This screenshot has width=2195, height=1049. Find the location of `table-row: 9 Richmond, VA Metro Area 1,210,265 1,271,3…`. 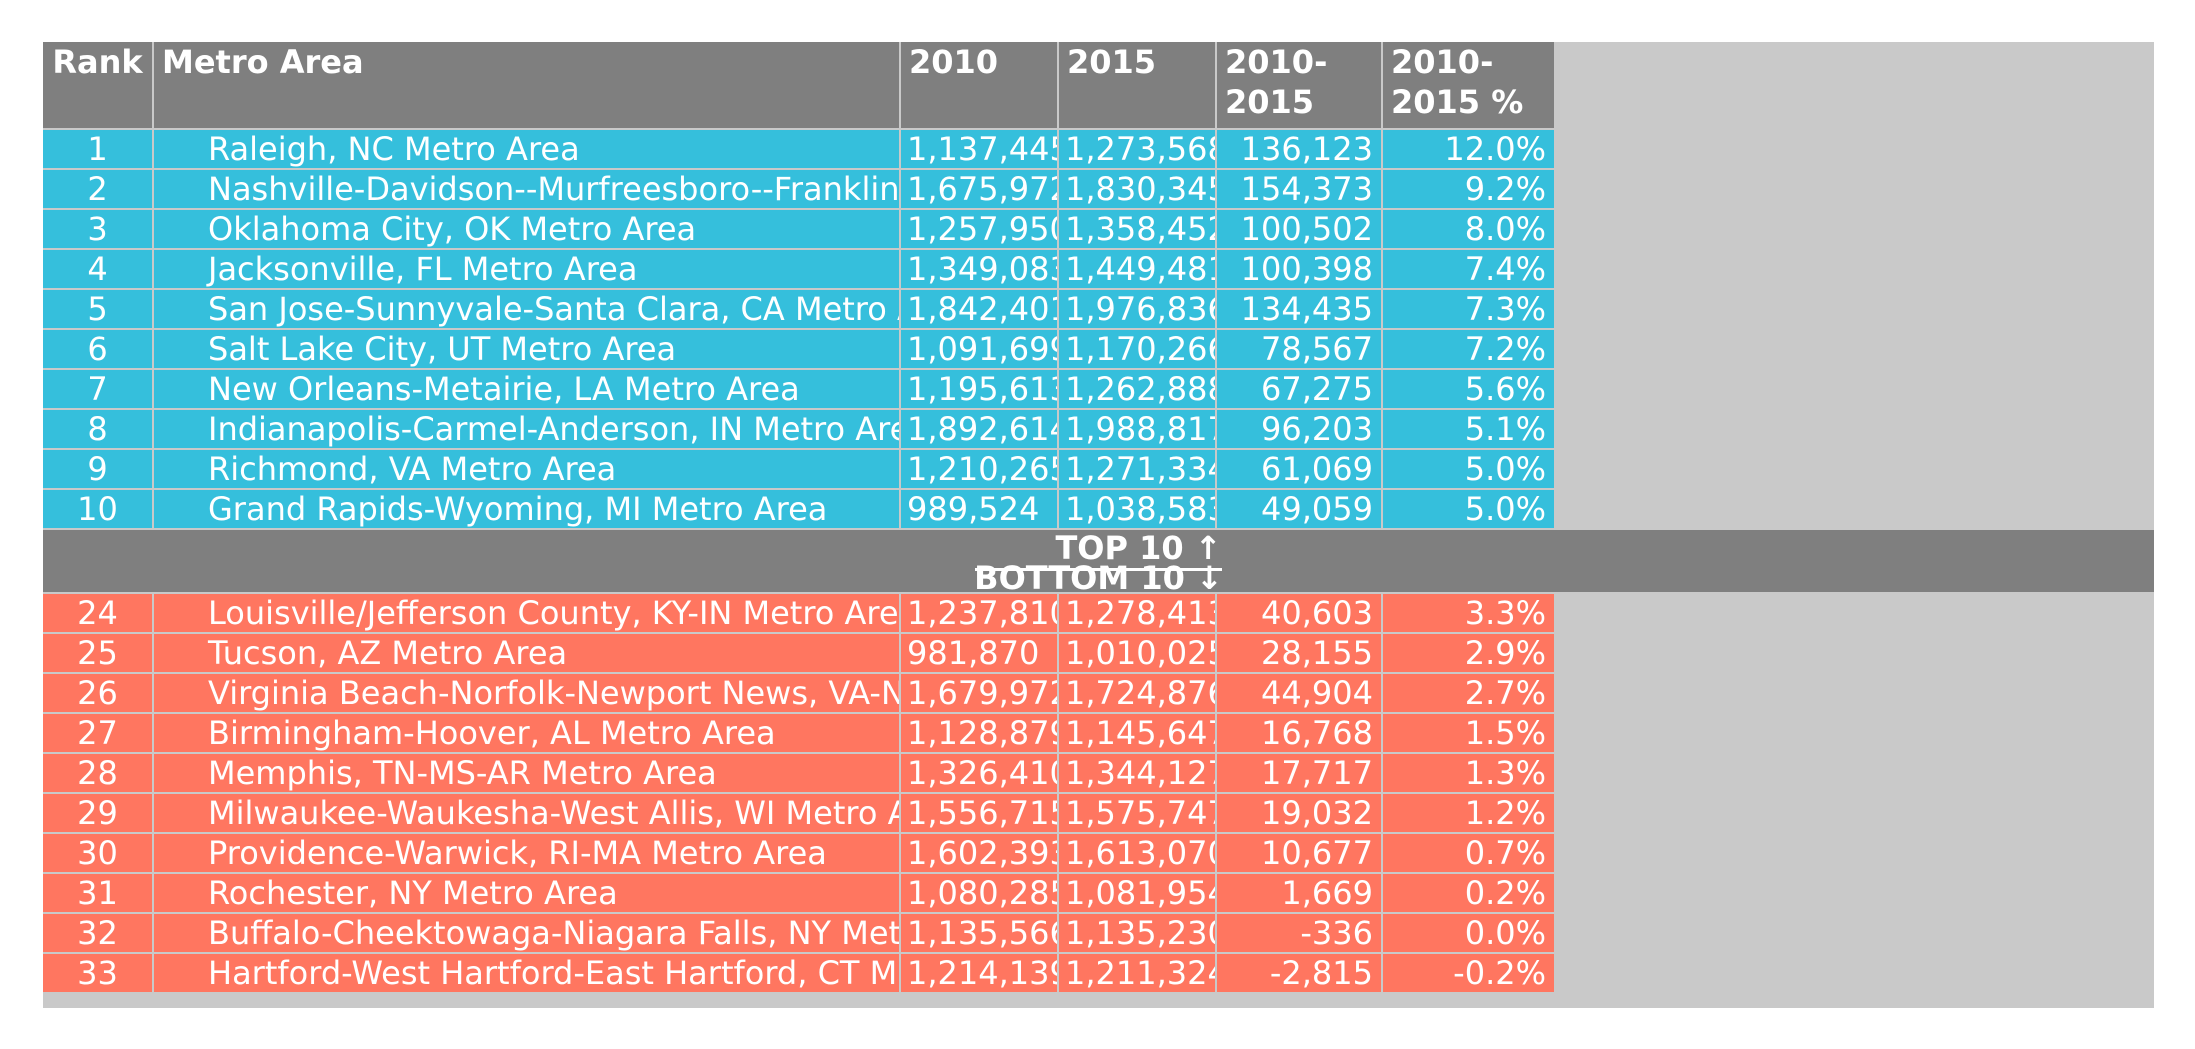

table-row: 9 Richmond, VA Metro Area 1,210,265 1,271,3… is located at coordinates (1098, 469).